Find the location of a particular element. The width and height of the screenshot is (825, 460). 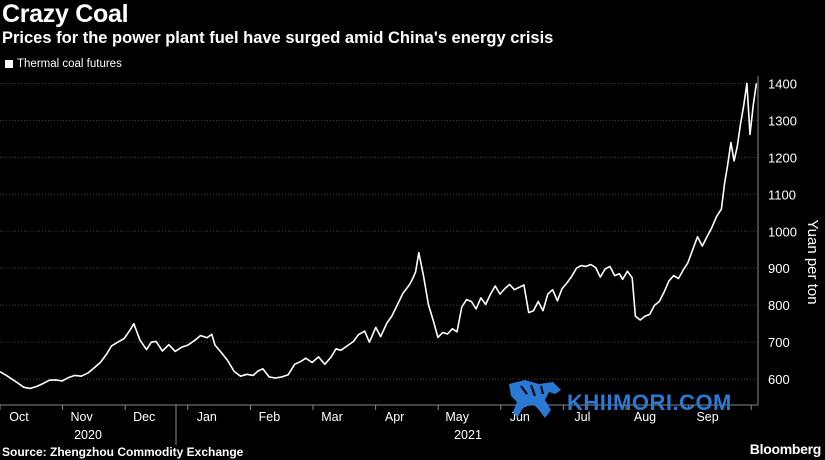

x-tick-label: Nov is located at coordinates (81, 417).